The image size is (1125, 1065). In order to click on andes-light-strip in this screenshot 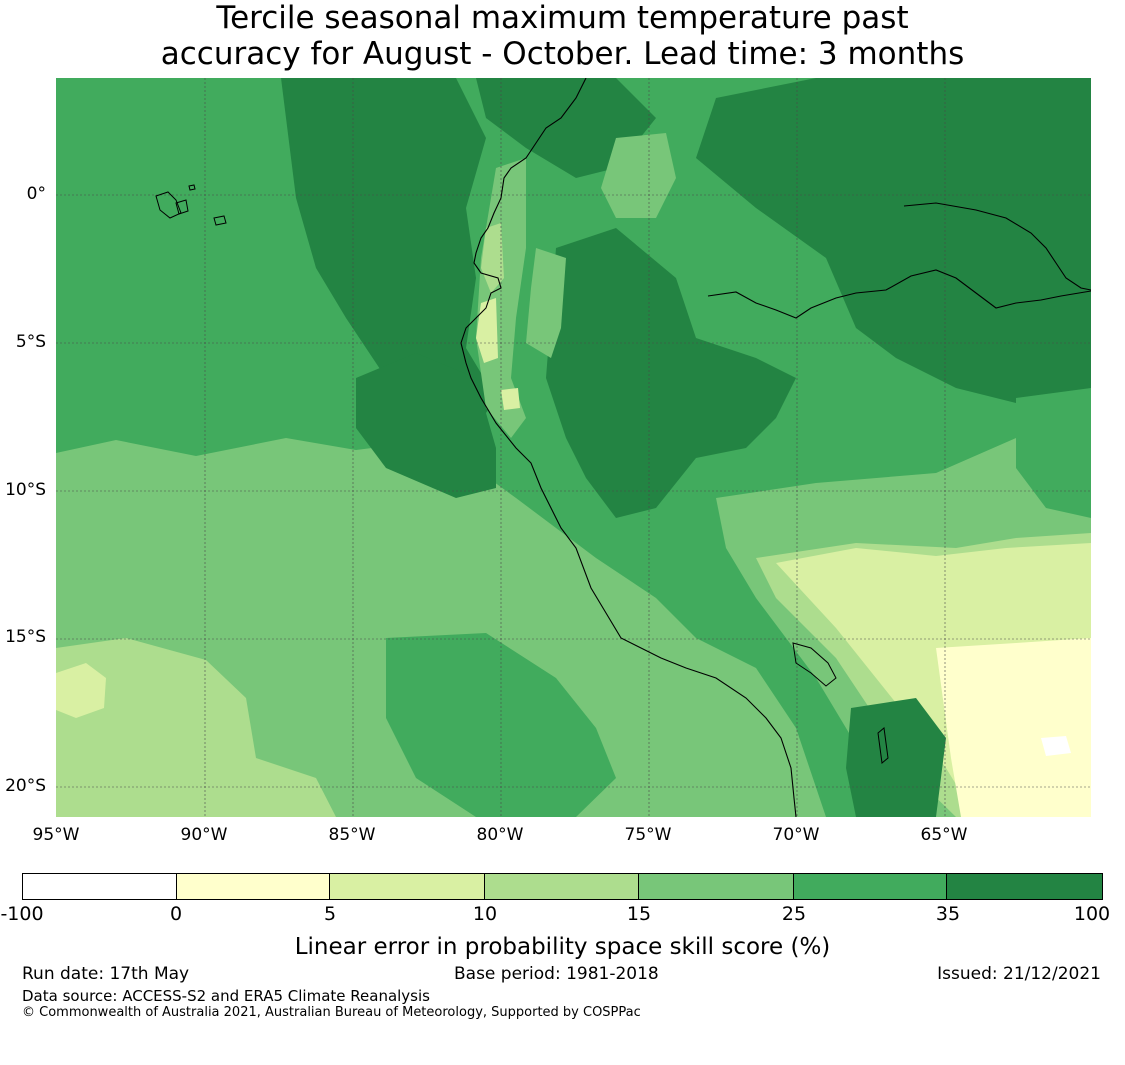, I will do `click(546, 303)`.